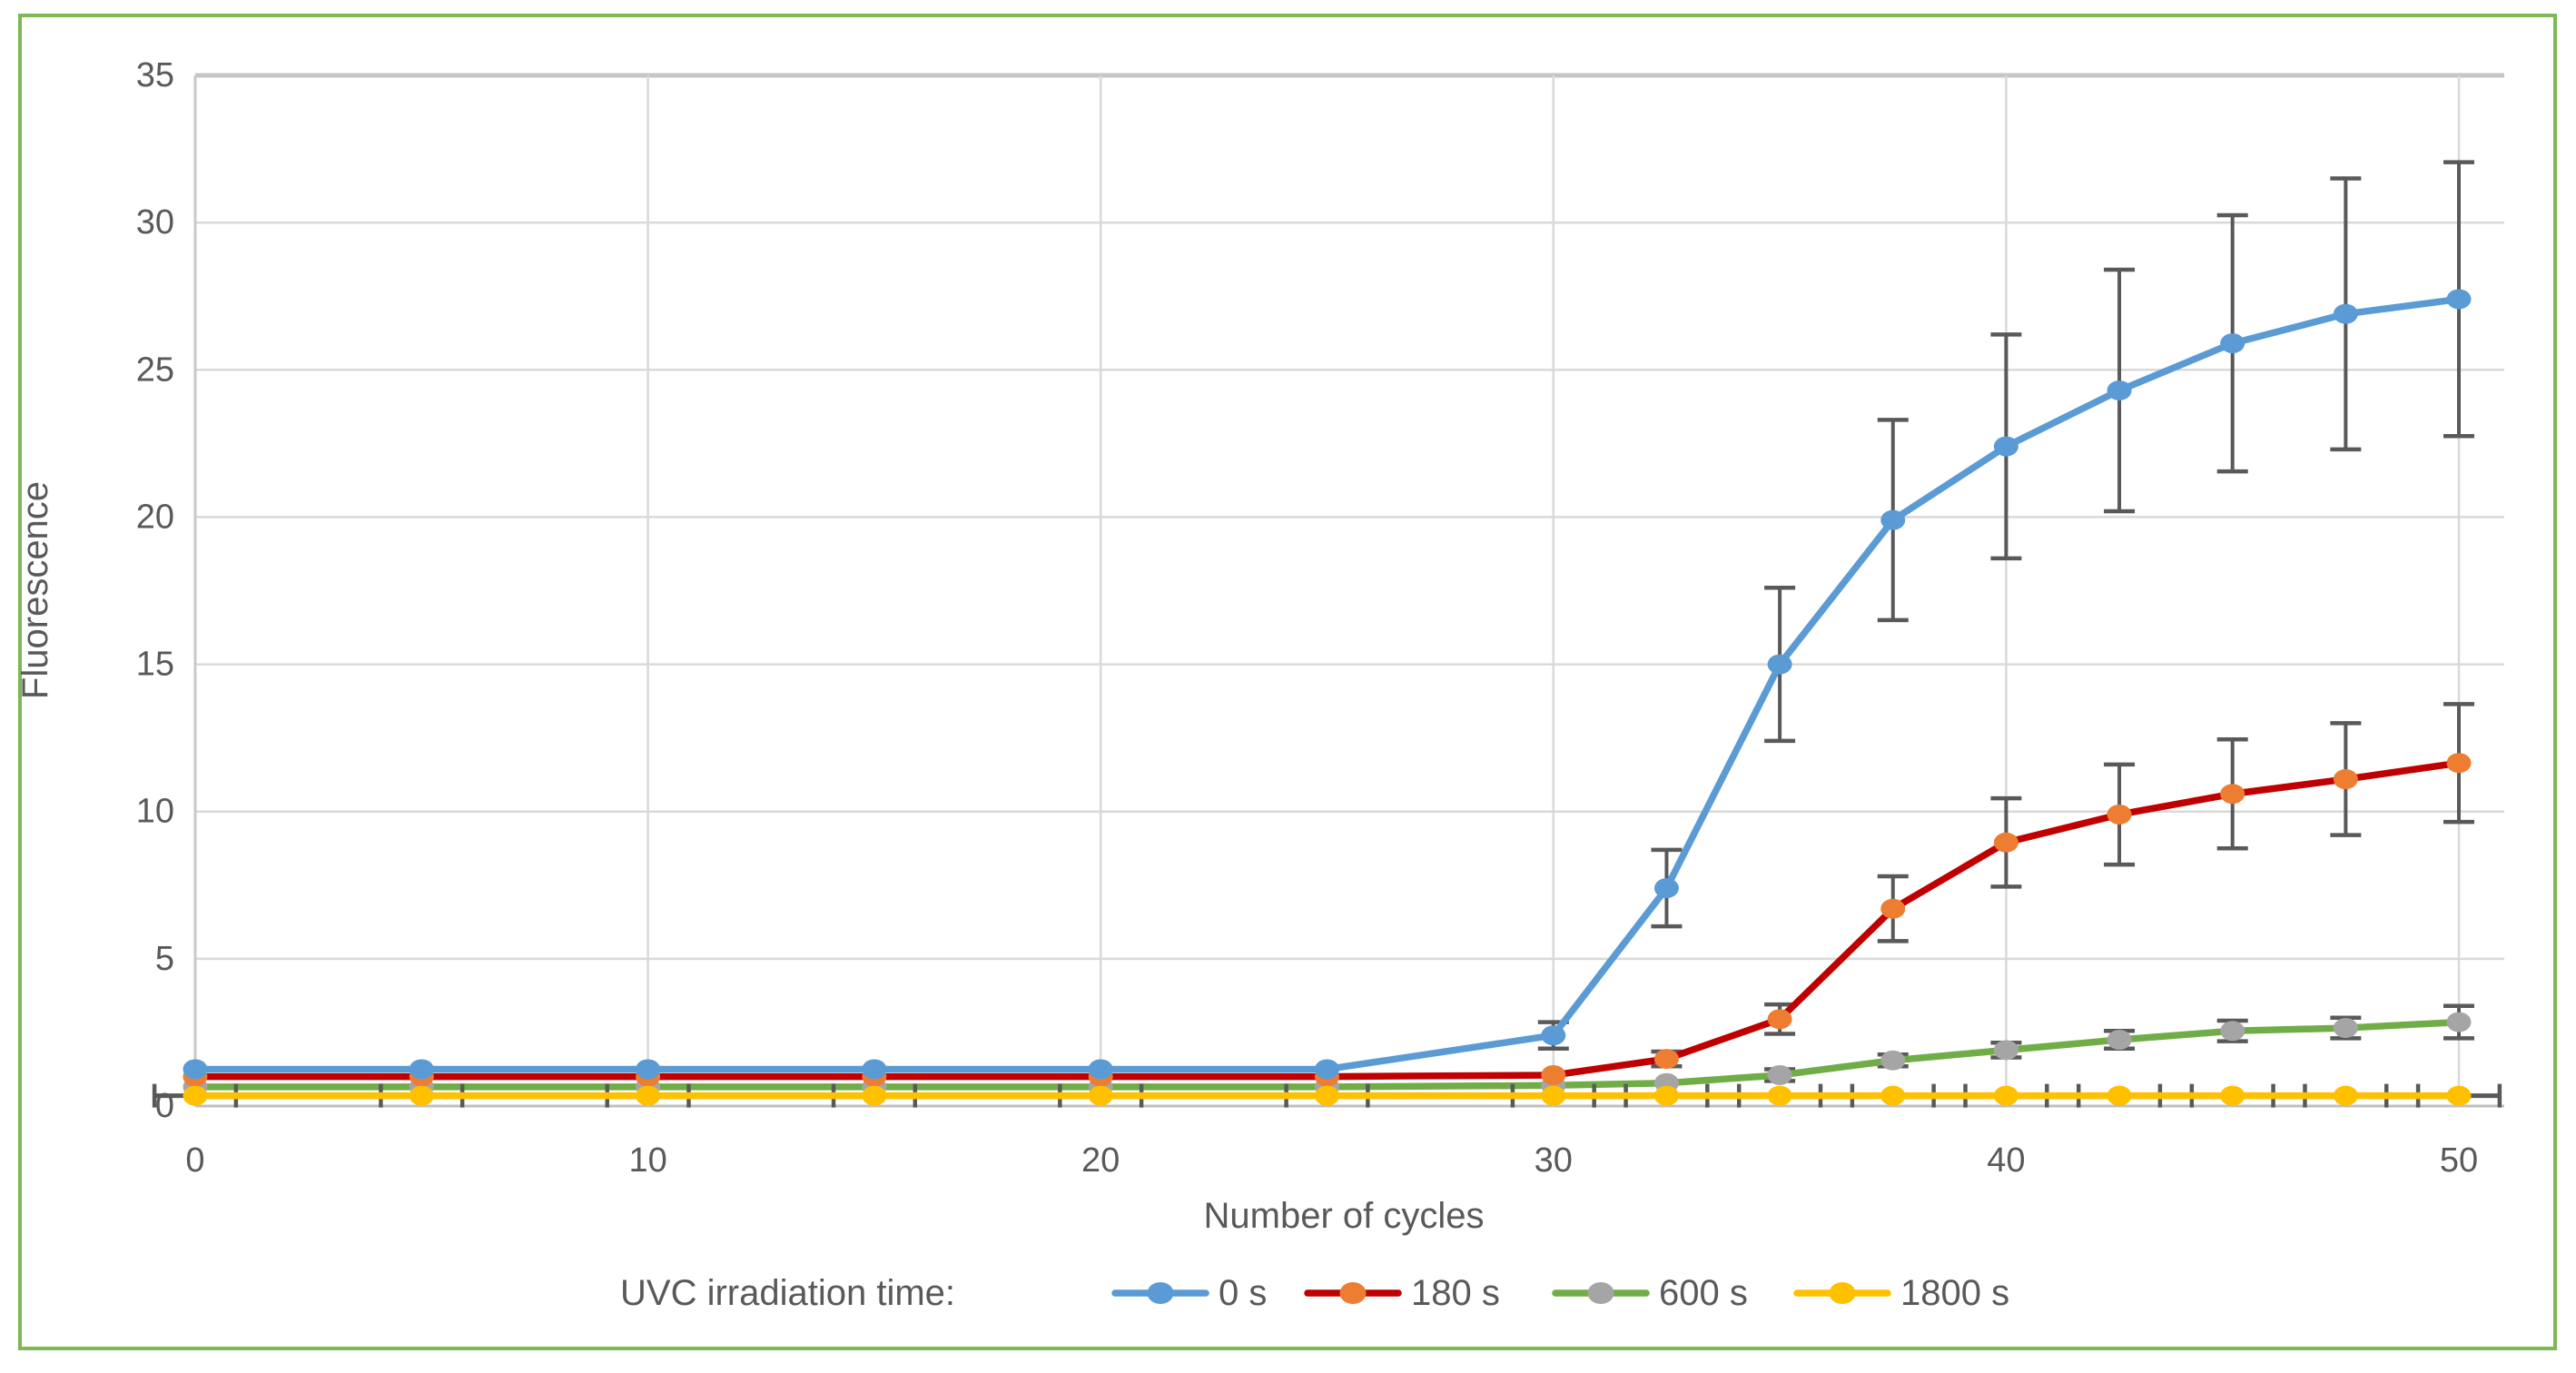 This screenshot has width=2576, height=1373. What do you see at coordinates (164, 959) in the screenshot?
I see `y-tick-label: 5` at bounding box center [164, 959].